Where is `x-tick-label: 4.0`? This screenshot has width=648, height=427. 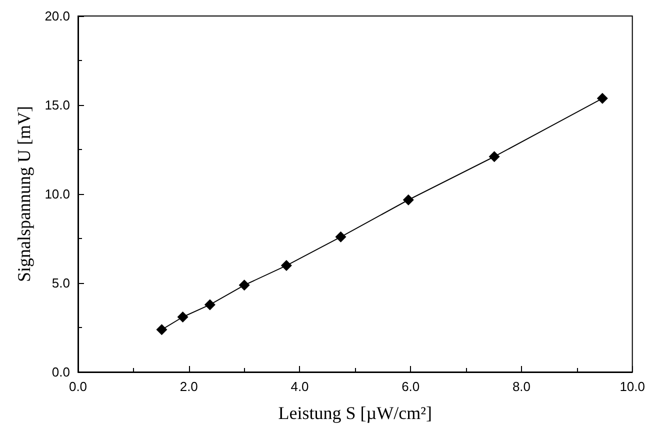 x-tick-label: 4.0 is located at coordinates (299, 386).